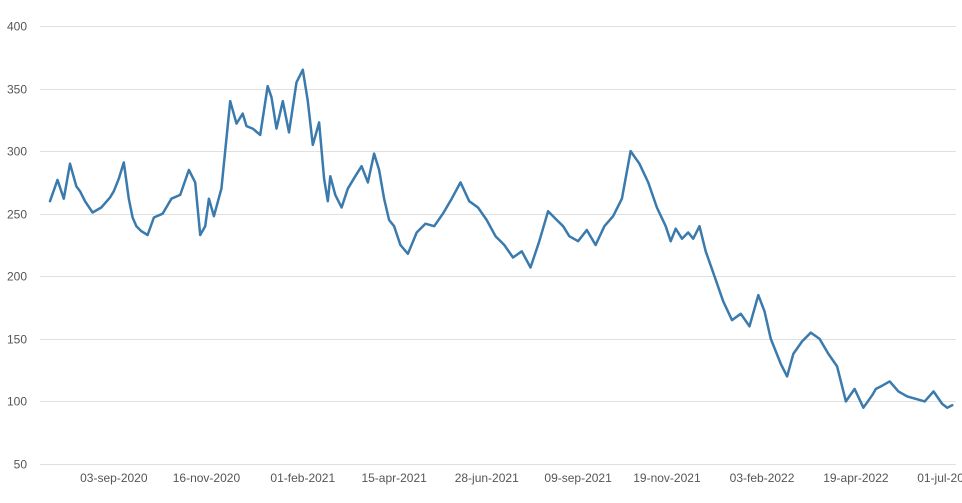  What do you see at coordinates (667, 478) in the screenshot?
I see `x-tick-label: 19-nov-2021` at bounding box center [667, 478].